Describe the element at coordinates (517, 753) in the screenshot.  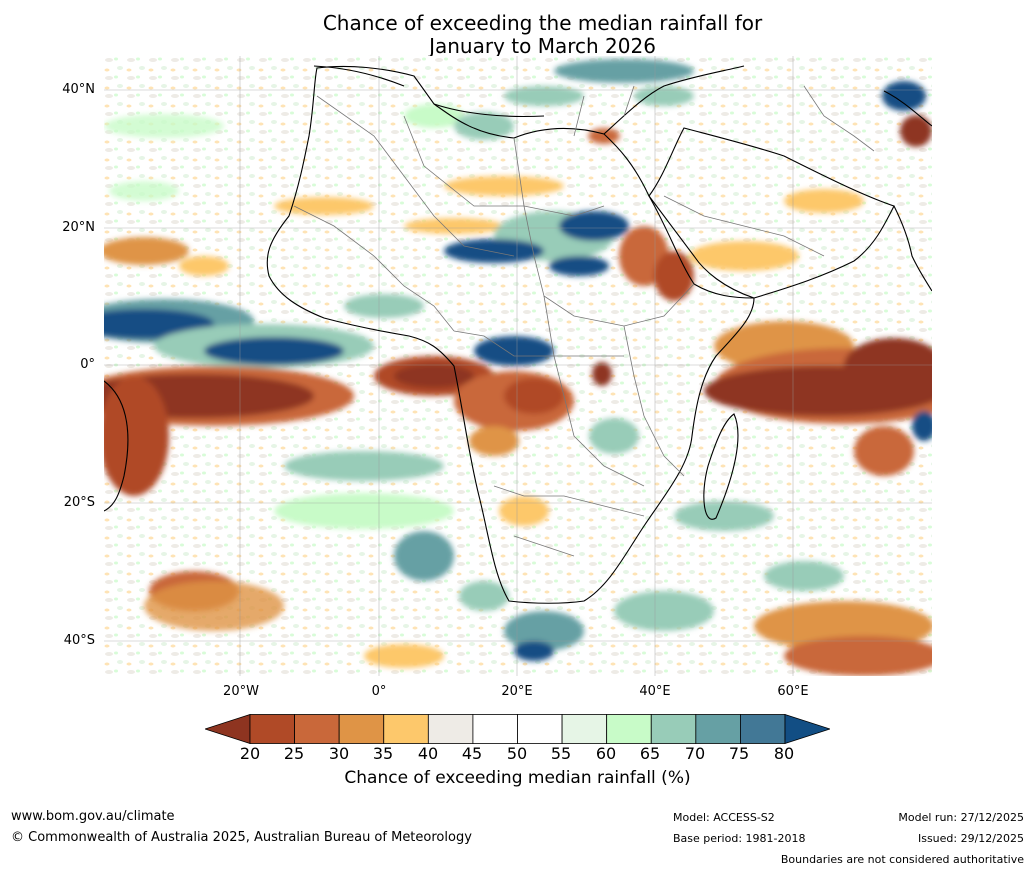
I see `colorbar-tick: 50` at that location.